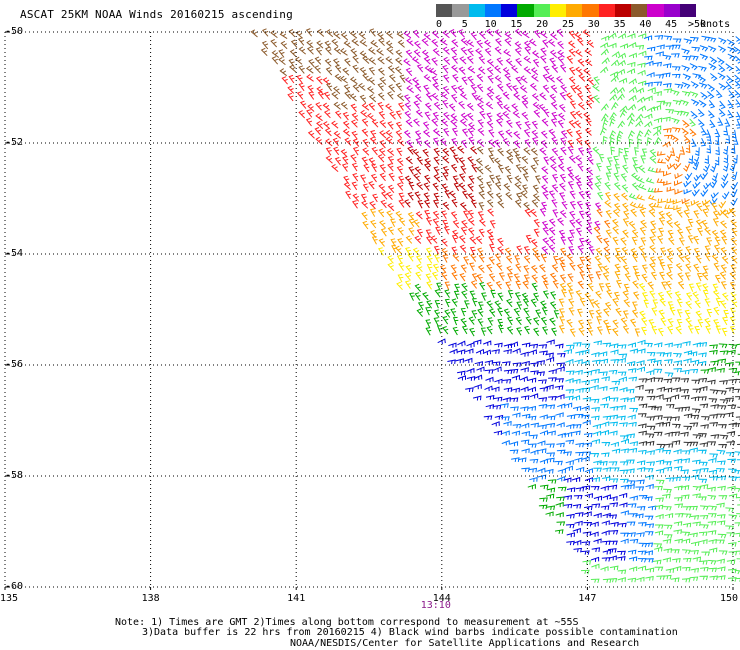  I want to click on lat-tick-label: -60, so click(14, 586).